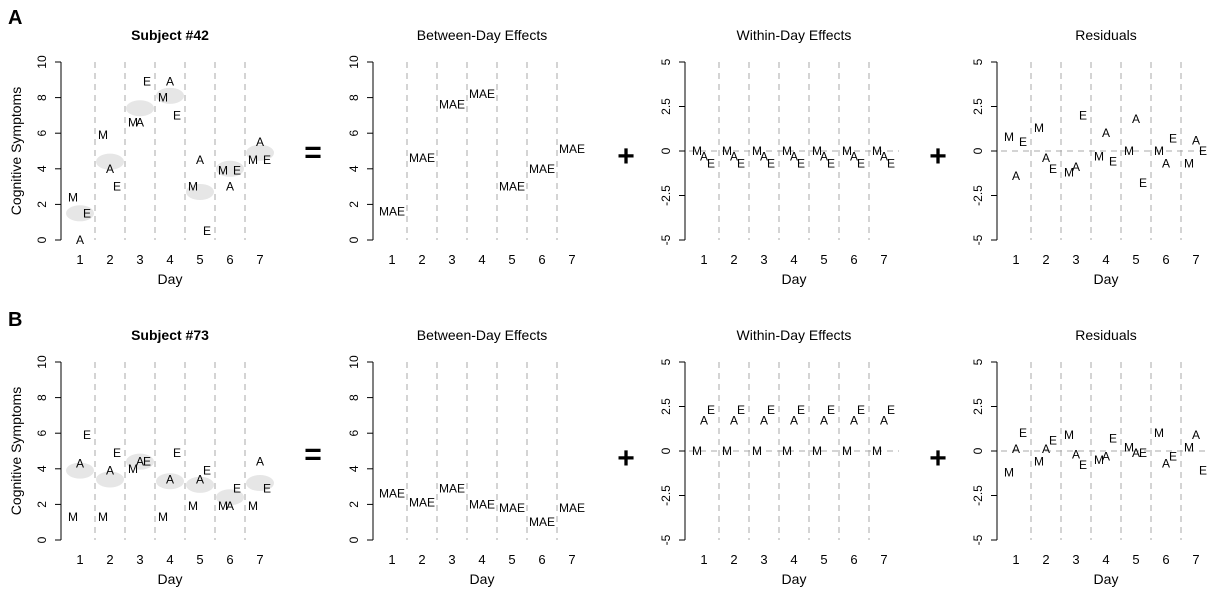  Describe the element at coordinates (42, 397) in the screenshot. I see `y-tick-label: 8` at that location.